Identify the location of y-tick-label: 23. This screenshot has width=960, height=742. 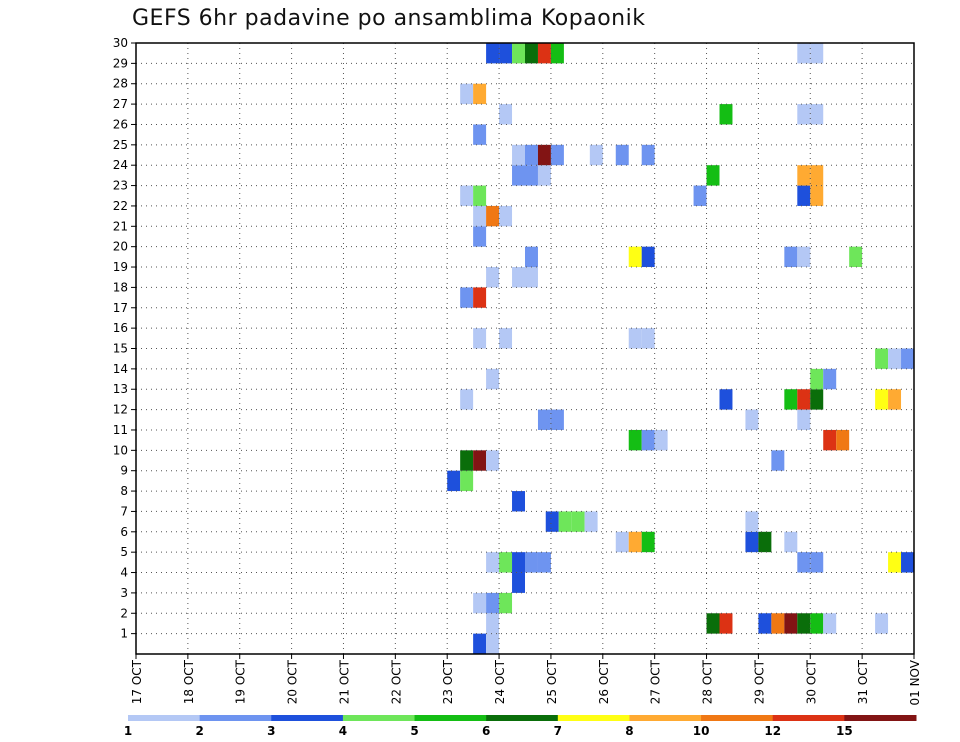
(120, 186).